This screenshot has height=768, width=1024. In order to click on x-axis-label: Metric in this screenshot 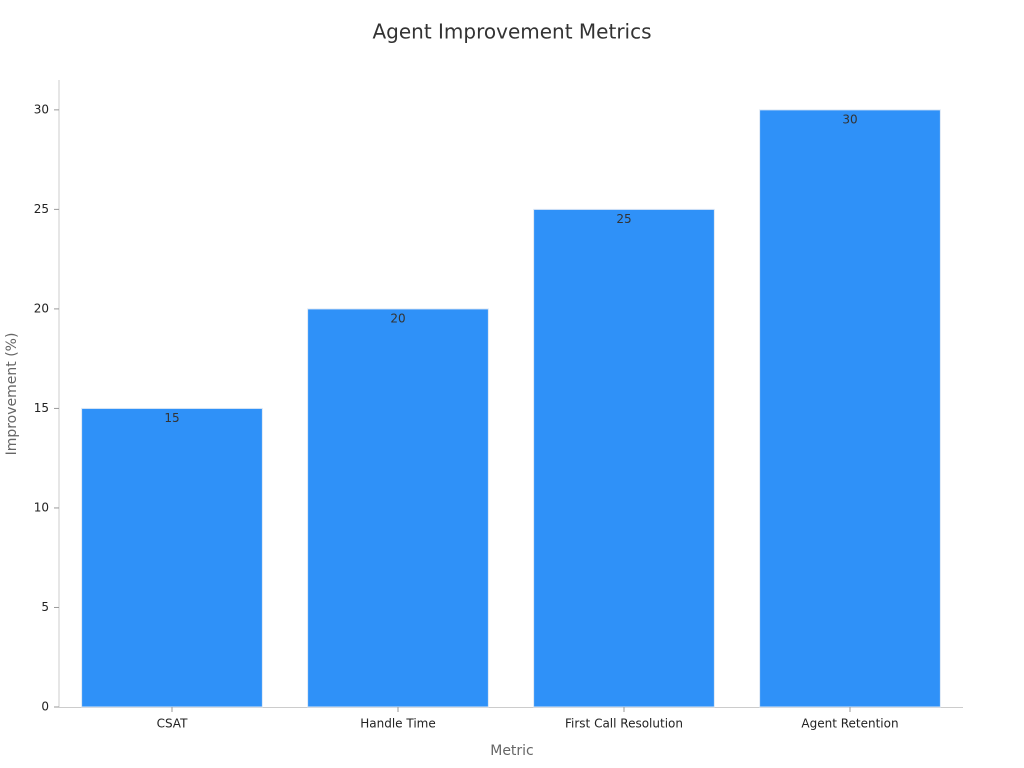, I will do `click(512, 751)`.